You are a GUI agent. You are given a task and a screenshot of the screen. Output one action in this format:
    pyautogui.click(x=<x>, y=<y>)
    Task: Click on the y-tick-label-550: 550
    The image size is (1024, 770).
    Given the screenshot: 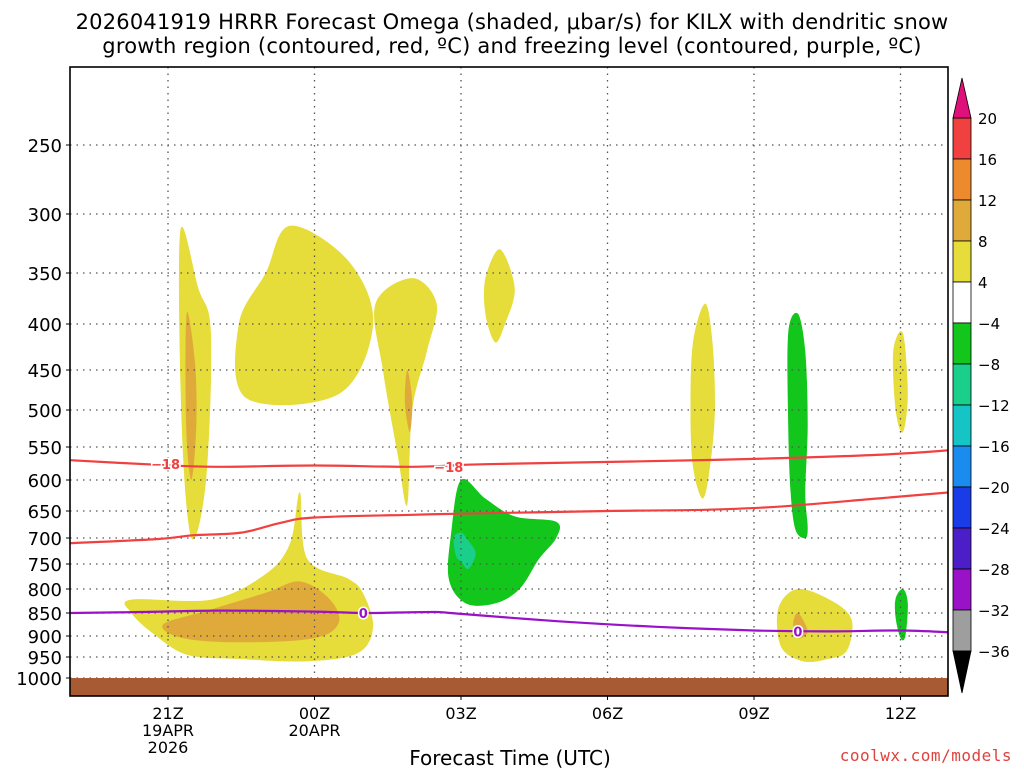 What is the action you would take?
    pyautogui.click(x=45, y=448)
    